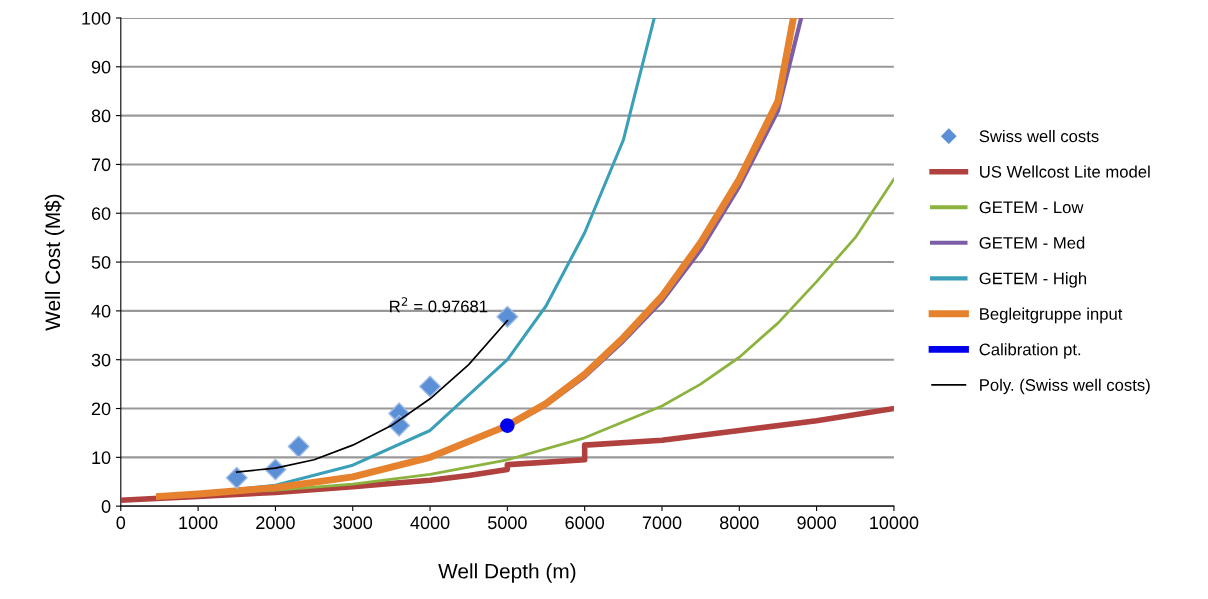 The height and width of the screenshot is (599, 1208). What do you see at coordinates (101, 116) in the screenshot?
I see `y-tick-label: 80` at bounding box center [101, 116].